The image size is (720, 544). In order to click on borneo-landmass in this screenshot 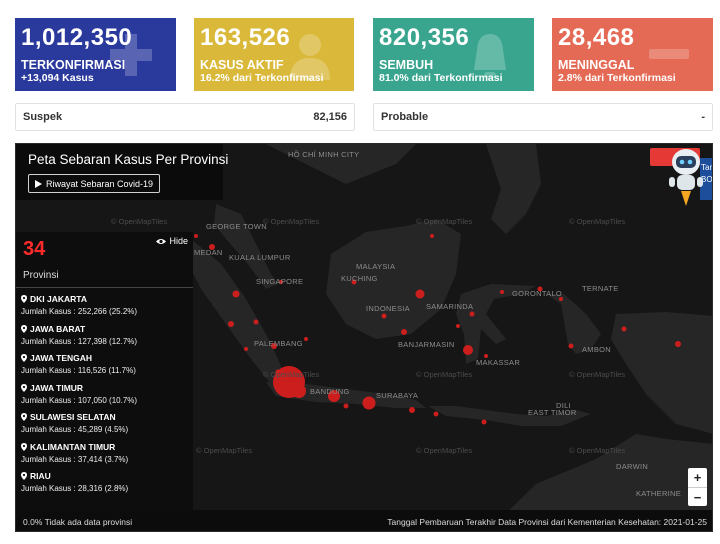, I will do `click(393, 279)`.